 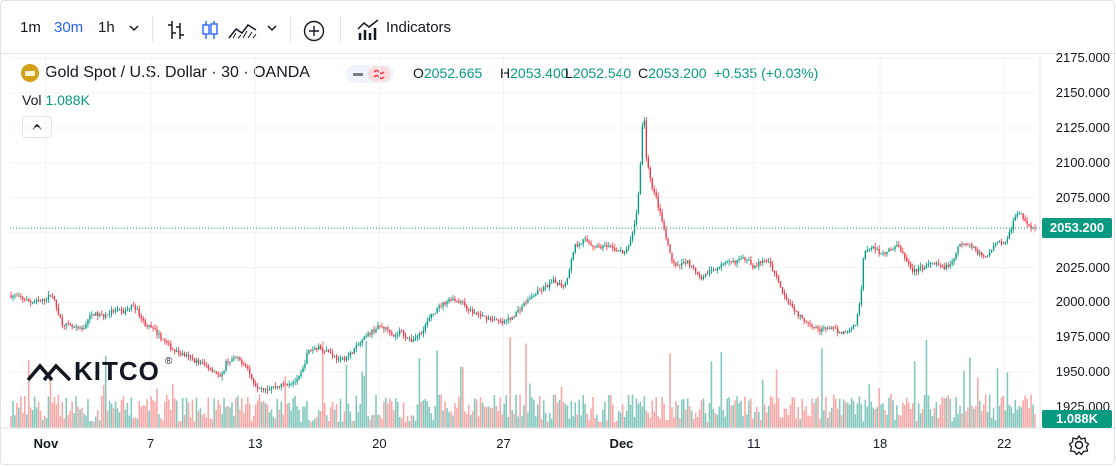 I want to click on y-tick-label: 2025.000, so click(x=1082, y=267).